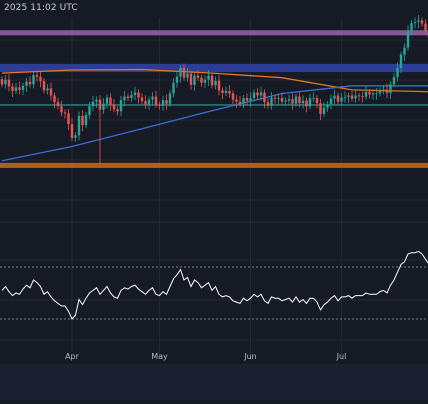 The width and height of the screenshot is (428, 404). What do you see at coordinates (341, 356) in the screenshot?
I see `x-tick-label: Jul` at bounding box center [341, 356].